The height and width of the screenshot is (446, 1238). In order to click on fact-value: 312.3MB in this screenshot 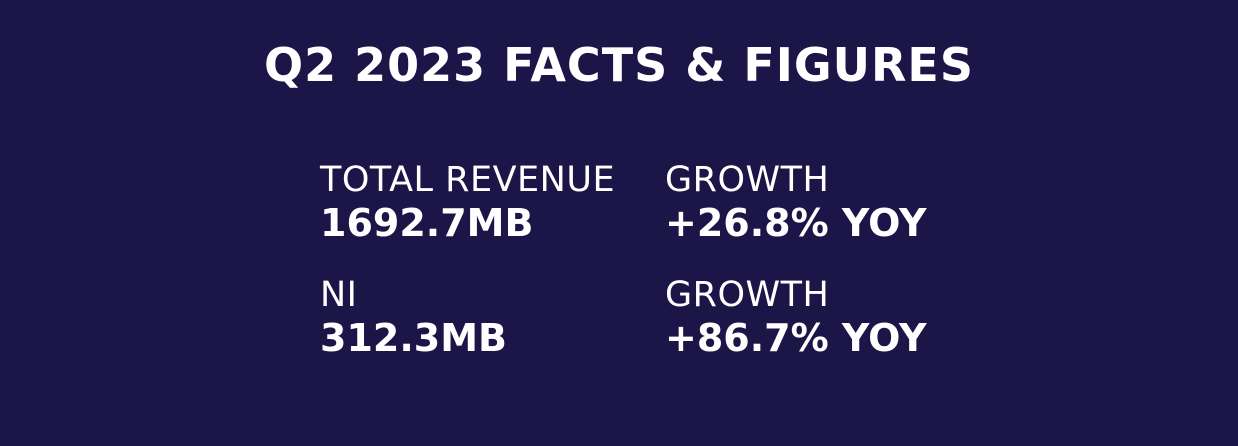, I will do `click(413, 338)`.